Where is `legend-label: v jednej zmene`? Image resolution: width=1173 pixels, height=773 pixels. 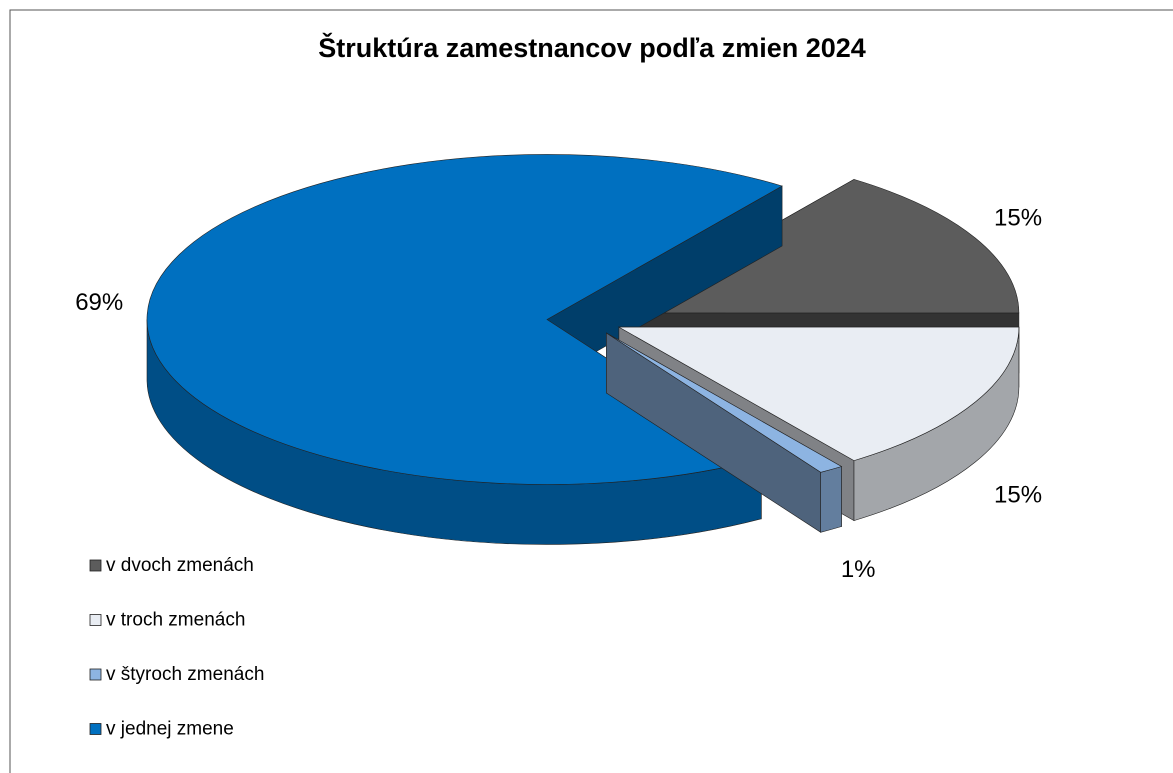 legend-label: v jednej zmene is located at coordinates (170, 729).